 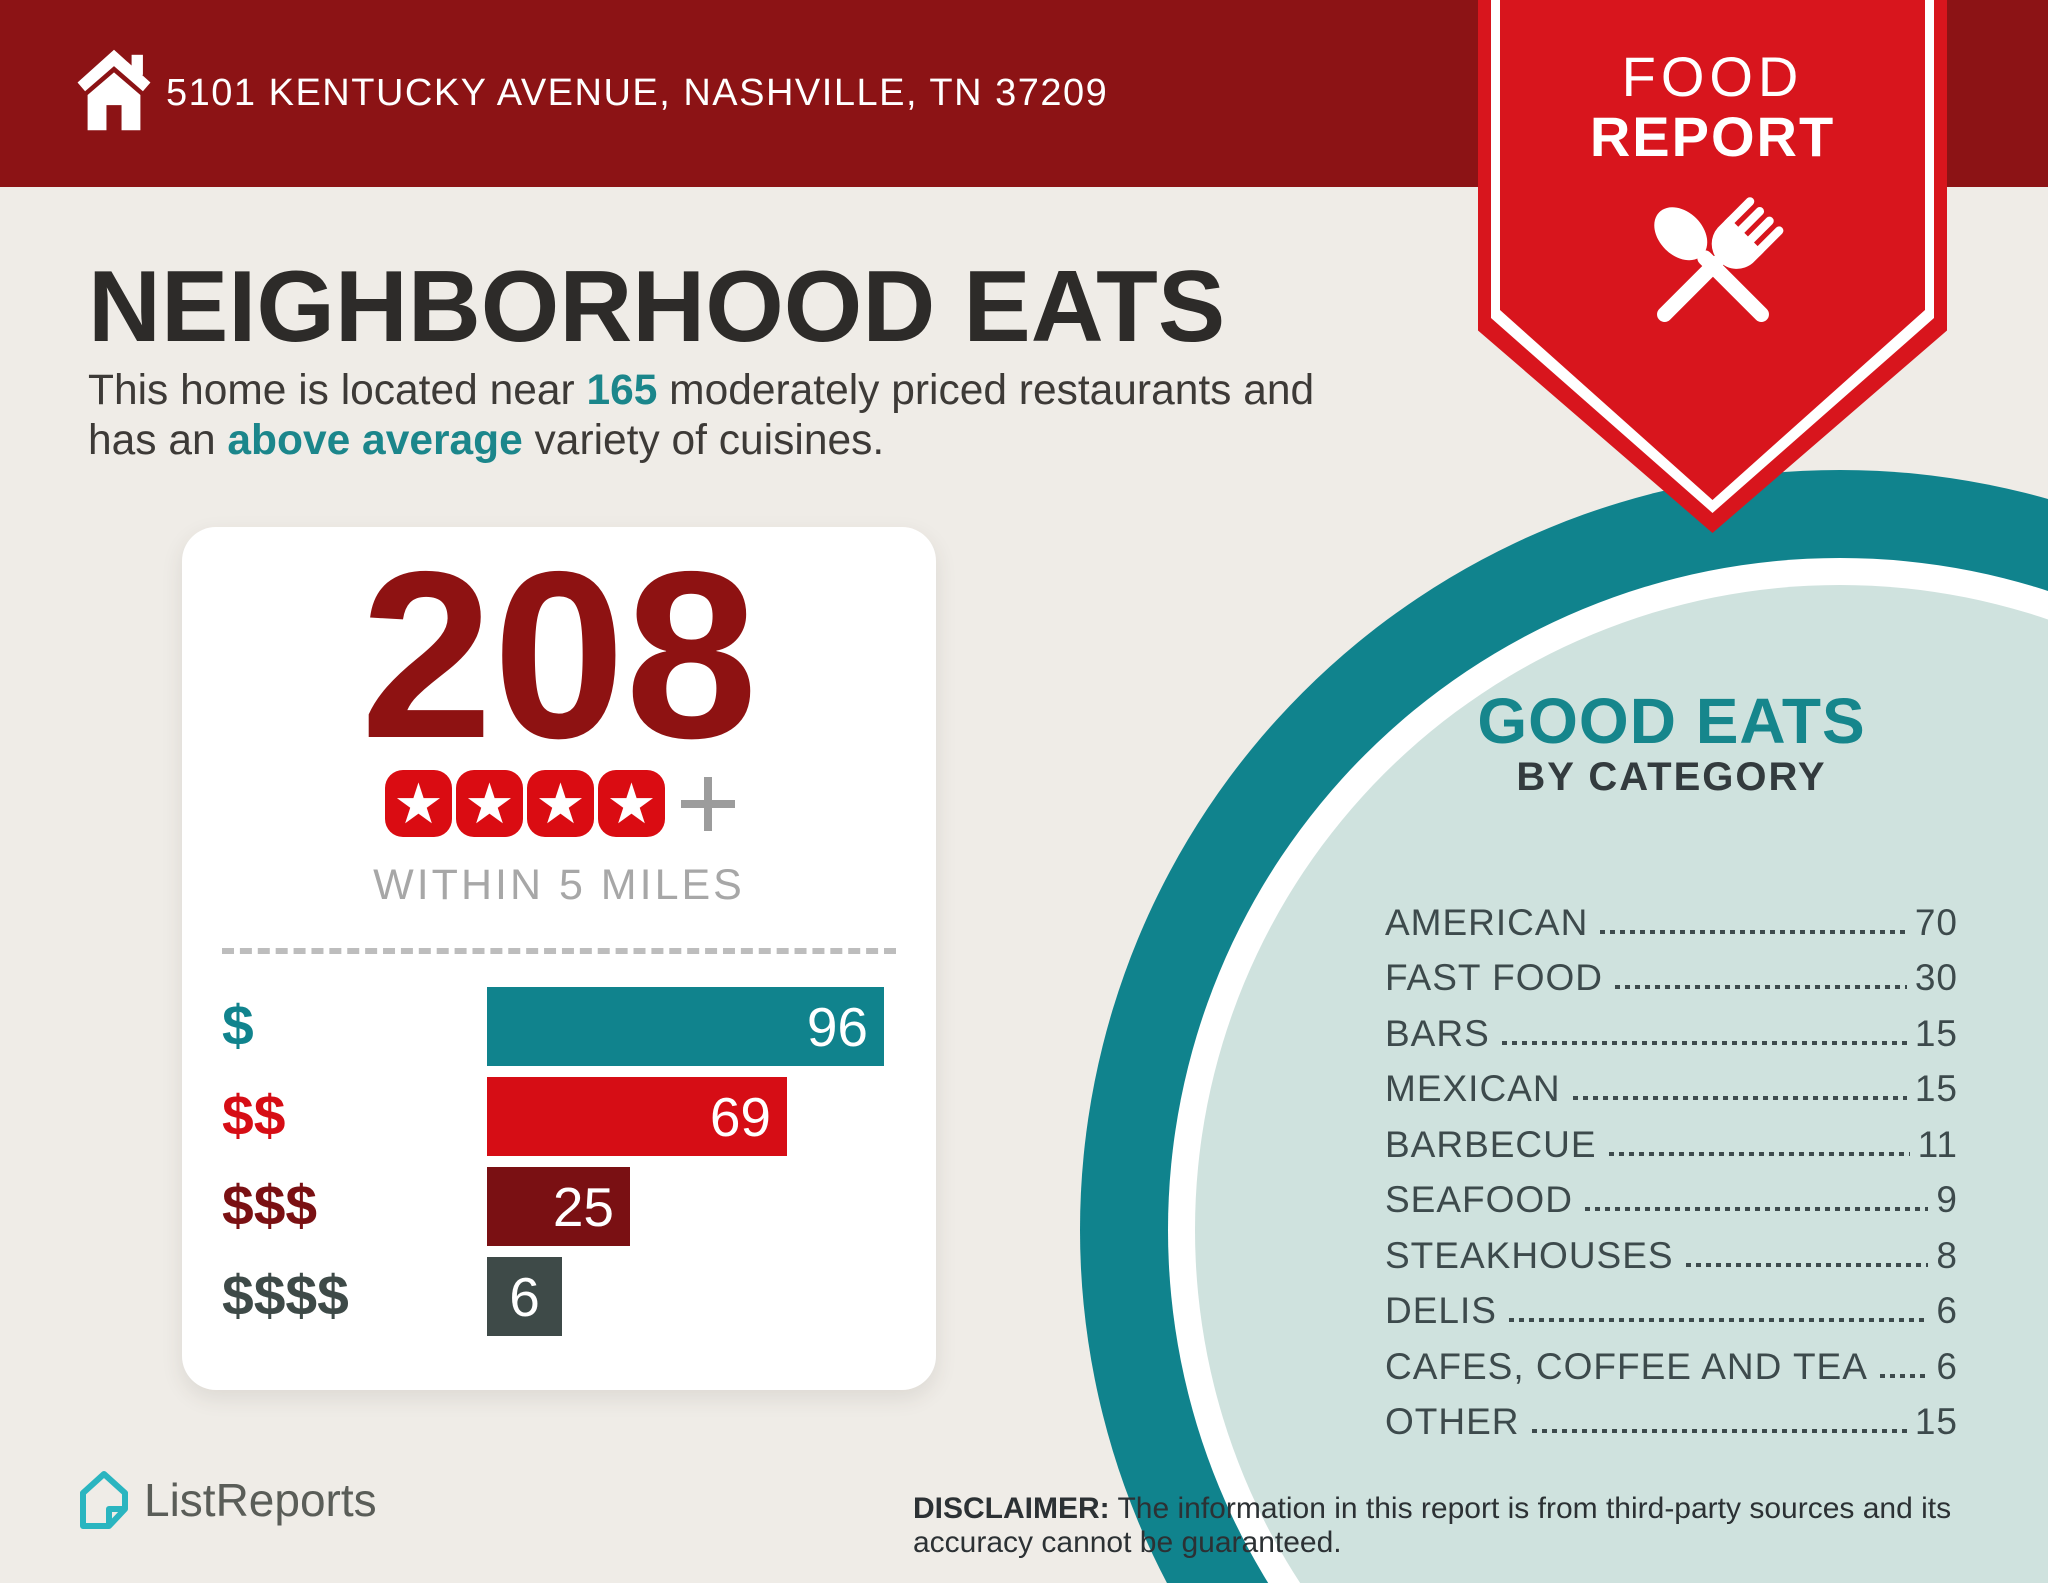 What do you see at coordinates (1712, 76) in the screenshot?
I see `ribbon-title-line1: FOOD` at bounding box center [1712, 76].